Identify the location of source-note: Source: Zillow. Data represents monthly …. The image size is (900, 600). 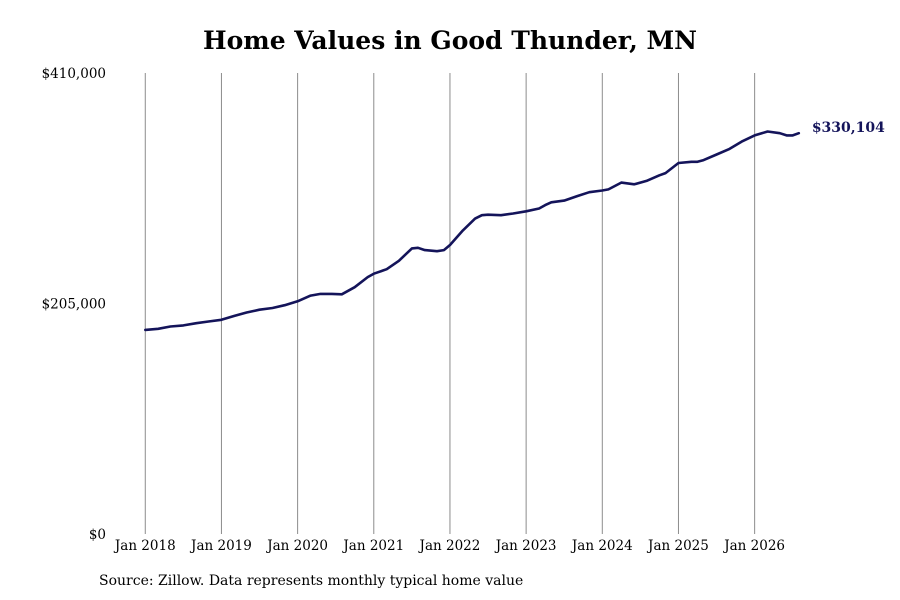
(311, 581).